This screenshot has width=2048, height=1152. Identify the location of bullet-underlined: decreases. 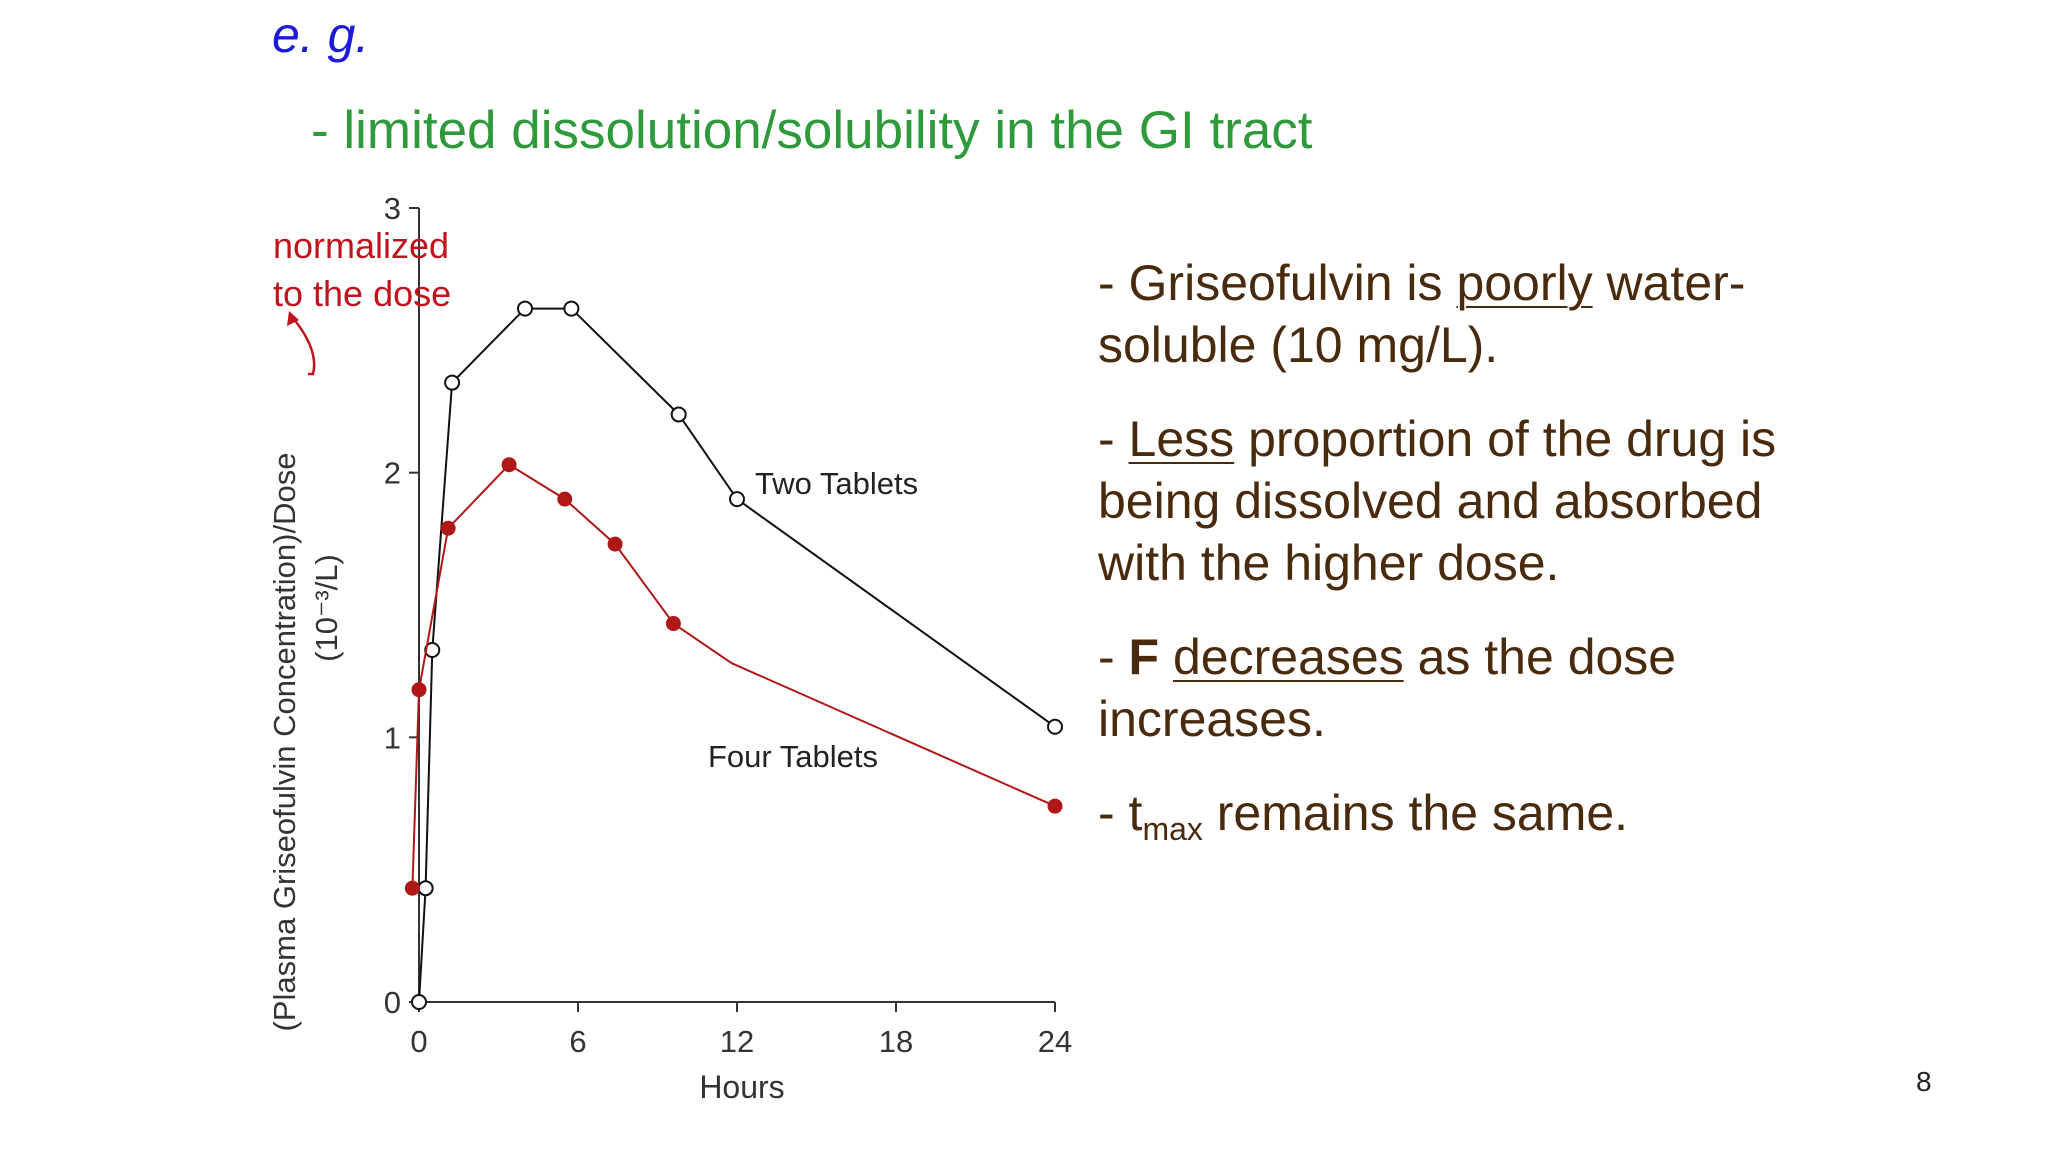
(1288, 657).